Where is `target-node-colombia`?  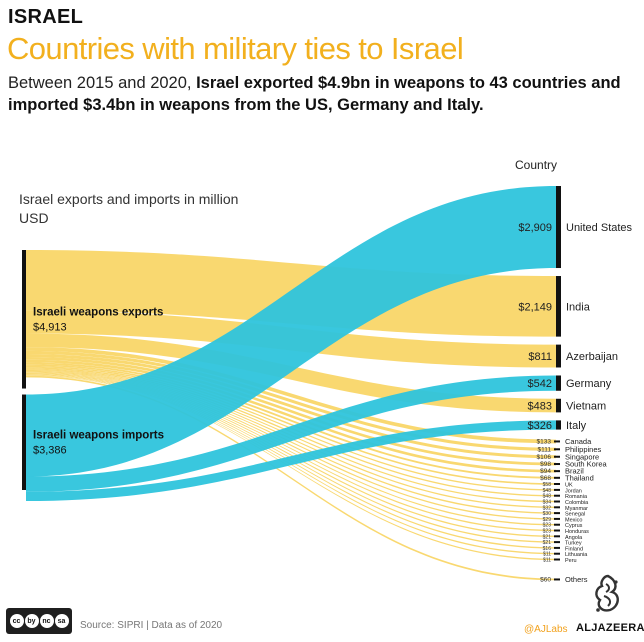 target-node-colombia is located at coordinates (557, 501).